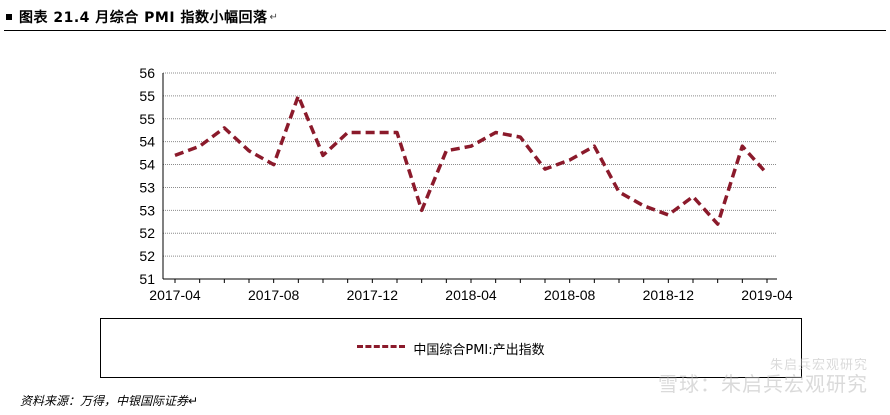  Describe the element at coordinates (9, 17) in the screenshot. I see `bullet-square-icon` at that location.